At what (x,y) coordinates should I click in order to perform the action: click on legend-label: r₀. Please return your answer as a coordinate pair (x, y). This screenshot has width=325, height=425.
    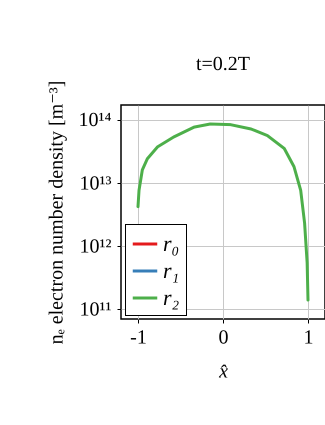
    Looking at the image, I should click on (171, 243).